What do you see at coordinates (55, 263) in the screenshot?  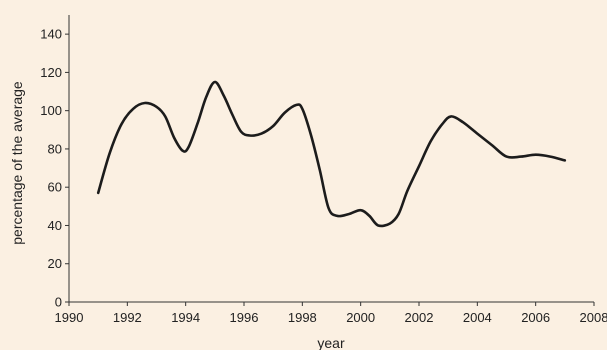 I see `y-tick-label: 20` at bounding box center [55, 263].